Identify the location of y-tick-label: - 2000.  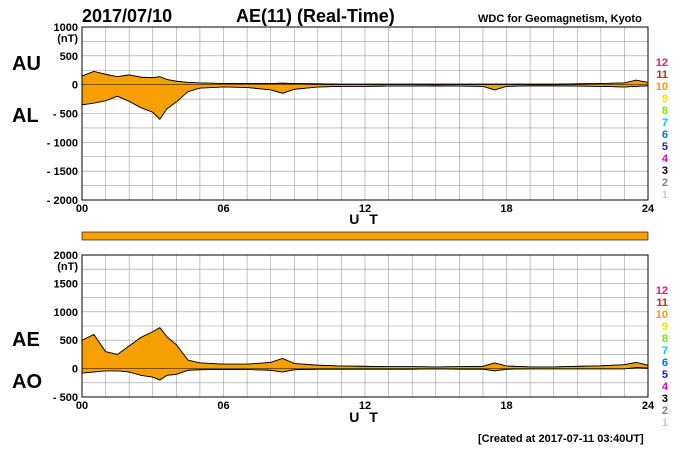
(62, 201).